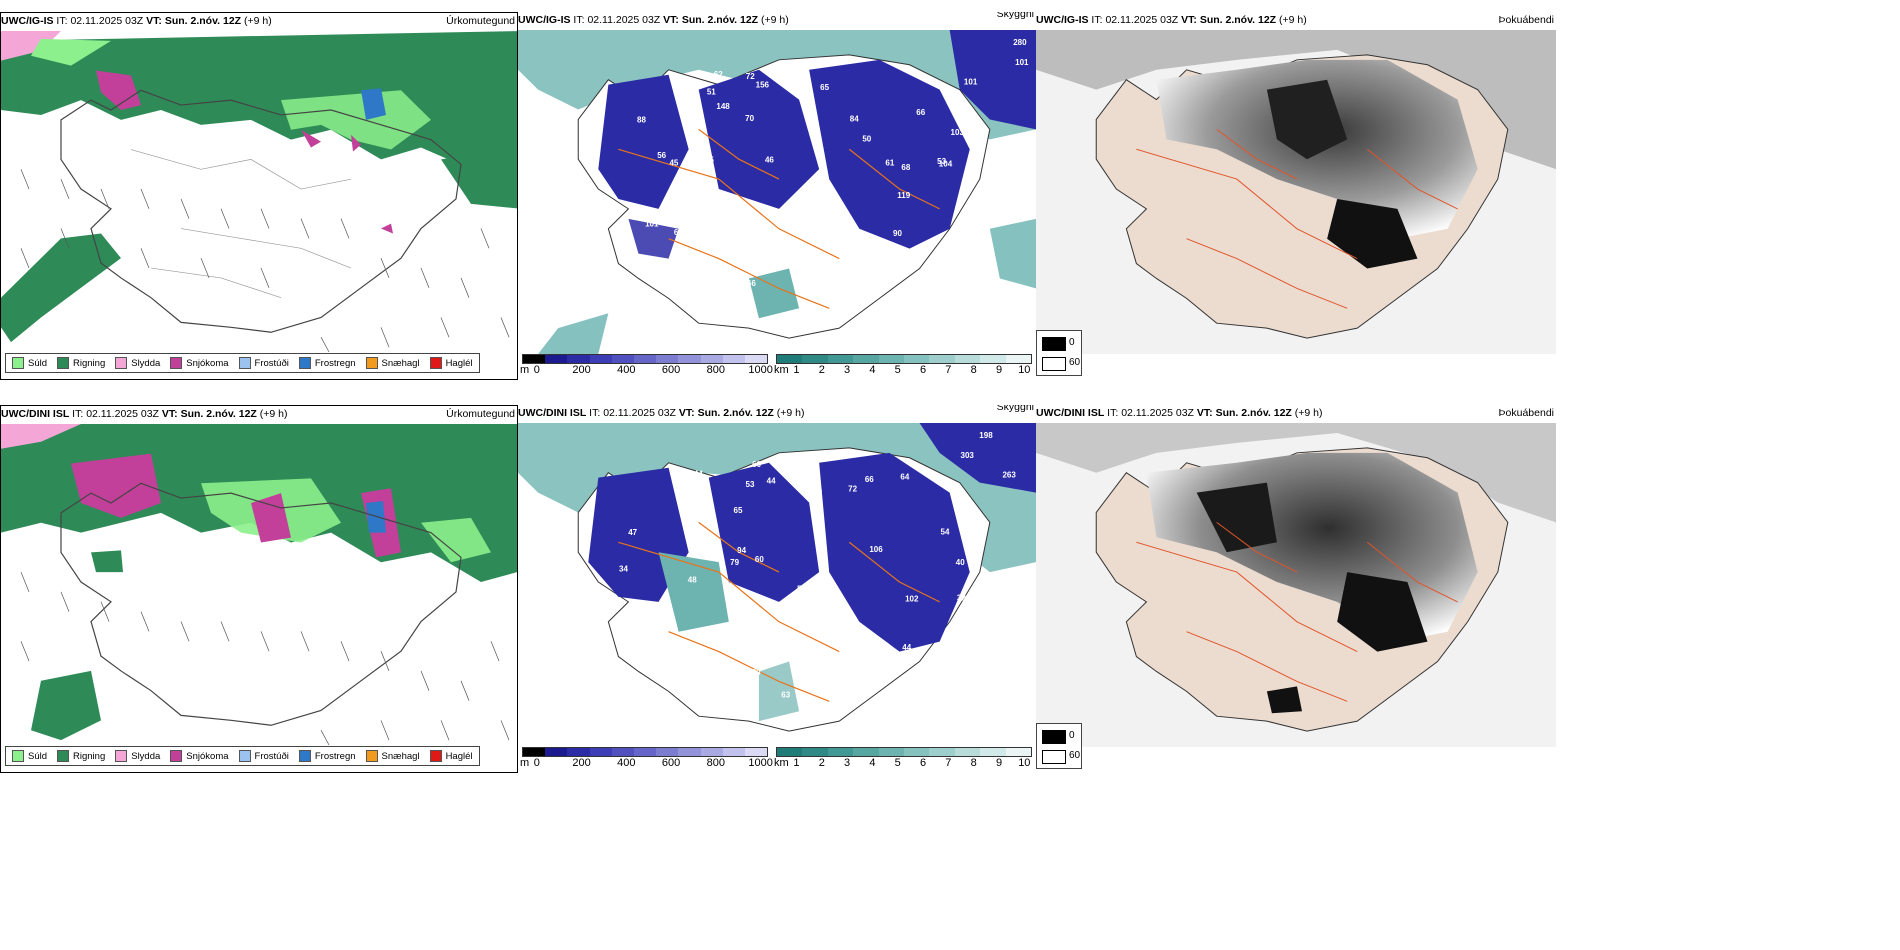  Describe the element at coordinates (973, 370) in the screenshot. I see `colorbar-tick-label: 8` at that location.